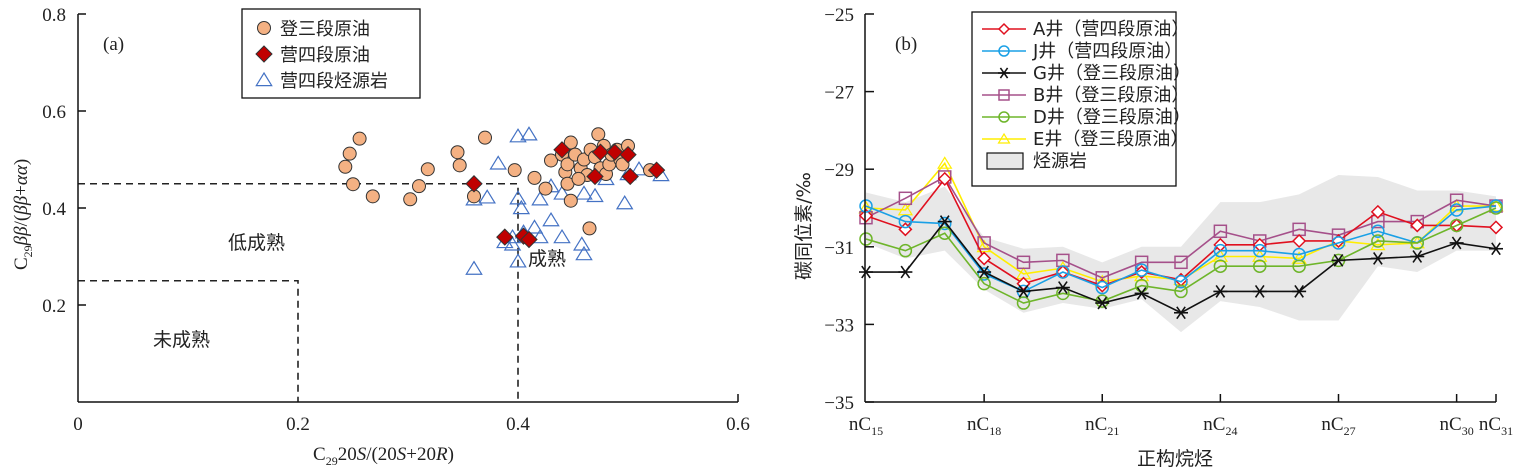 This screenshot has height=475, width=1524. Describe the element at coordinates (1060, 161) in the screenshot. I see `legend-label: 烃源岩` at that location.